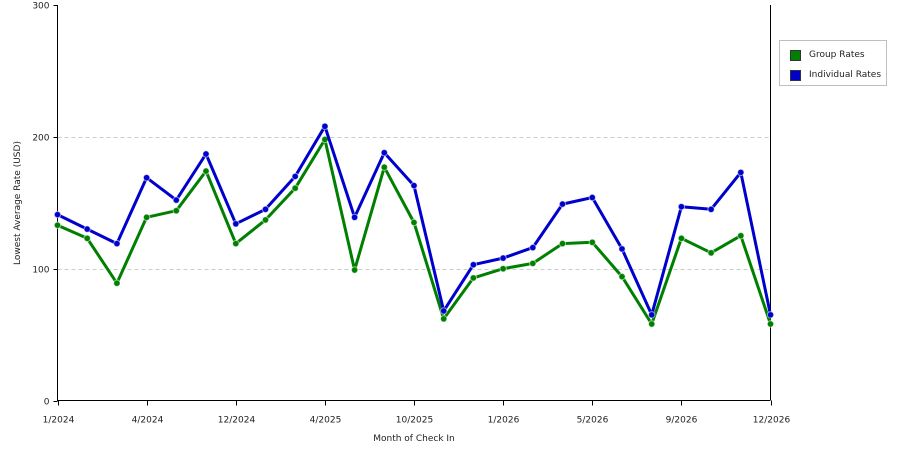 Image resolution: width=900 pixels, height=450 pixels. I want to click on x-tick-label: 9/2026, so click(682, 421).